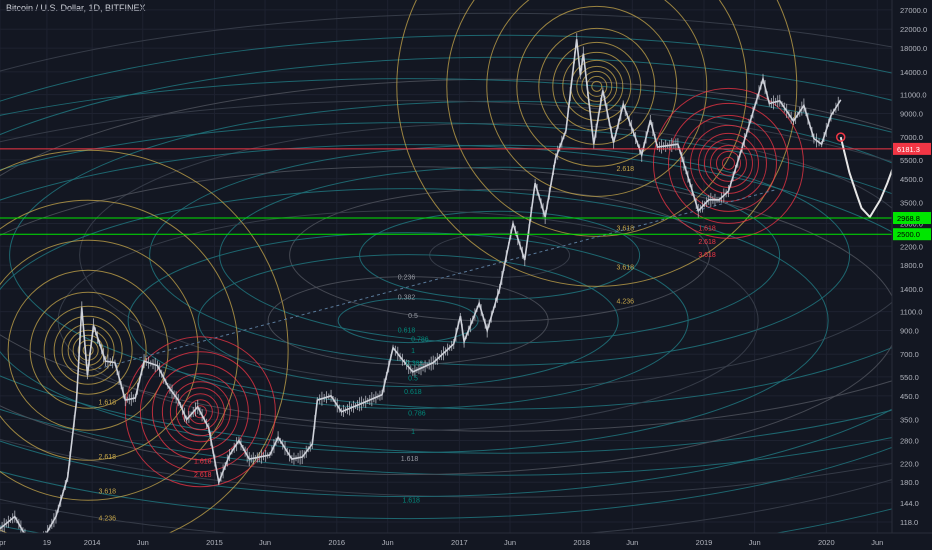 The height and width of the screenshot is (550, 932). What do you see at coordinates (909, 482) in the screenshot?
I see `y-tick-label: 180.0` at bounding box center [909, 482].